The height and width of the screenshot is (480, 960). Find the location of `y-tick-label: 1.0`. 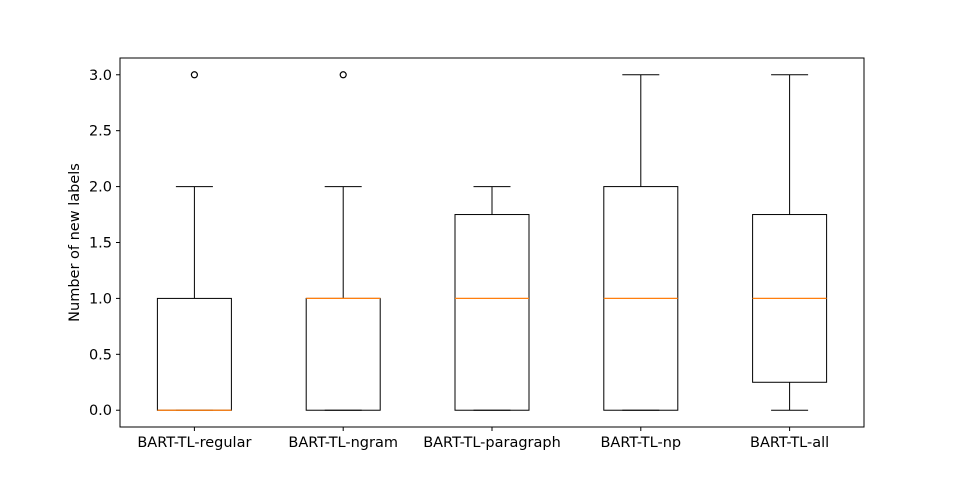

y-tick-label: 1.0 is located at coordinates (100, 299).